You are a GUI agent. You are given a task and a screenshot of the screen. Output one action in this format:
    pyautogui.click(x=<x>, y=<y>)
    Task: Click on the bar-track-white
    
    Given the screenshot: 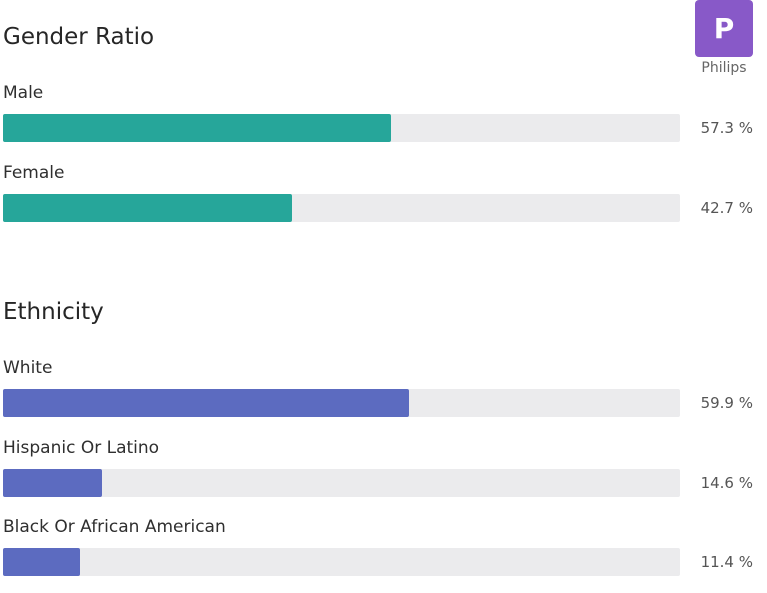 What is the action you would take?
    pyautogui.click(x=341, y=403)
    